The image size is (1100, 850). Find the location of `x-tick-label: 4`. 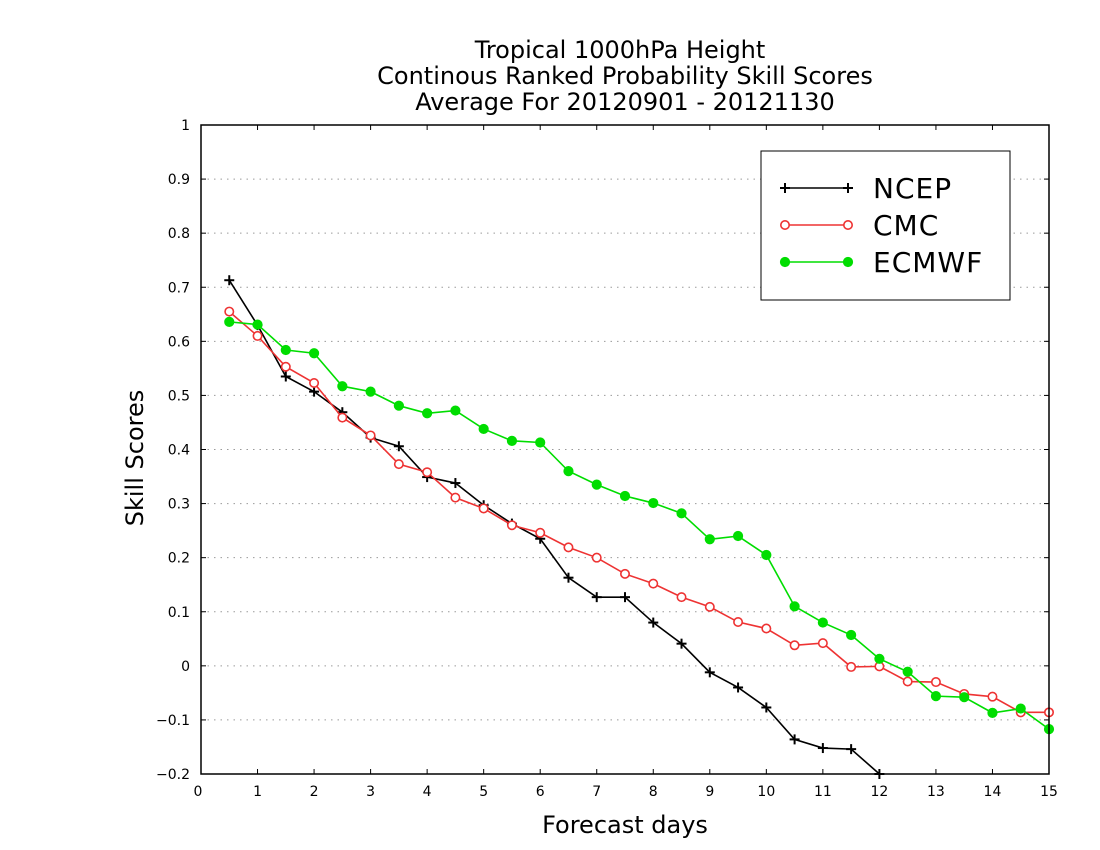

x-tick-label: 4 is located at coordinates (427, 792).